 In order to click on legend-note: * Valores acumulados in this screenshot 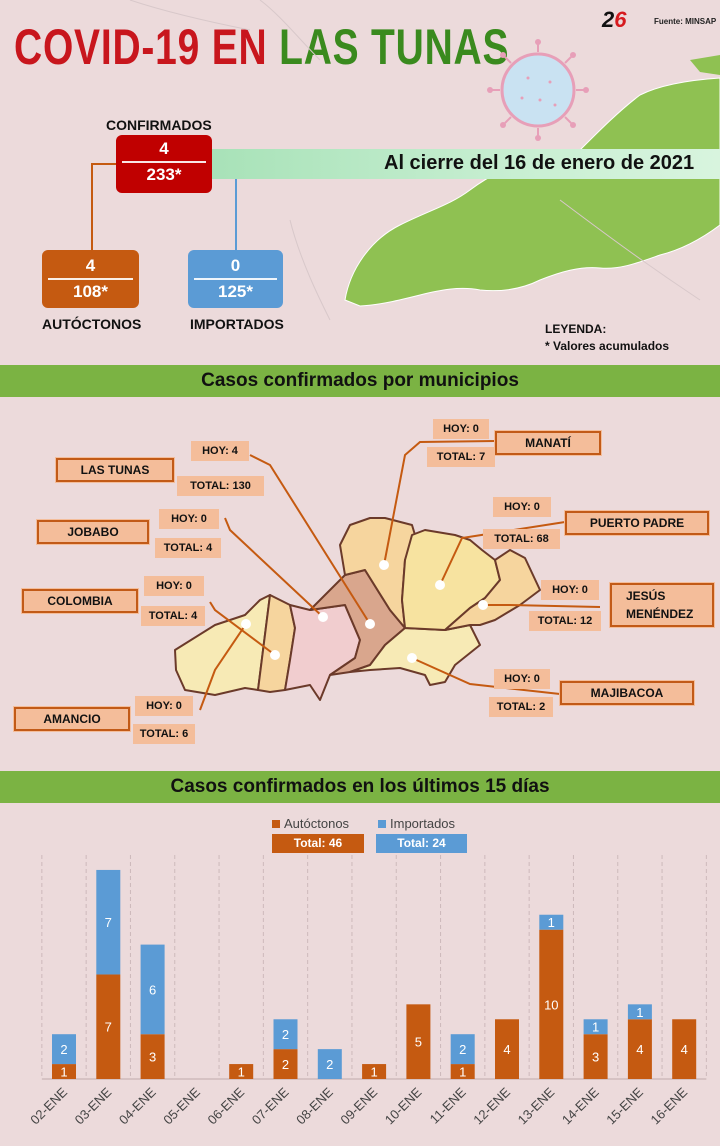, I will do `click(607, 346)`.